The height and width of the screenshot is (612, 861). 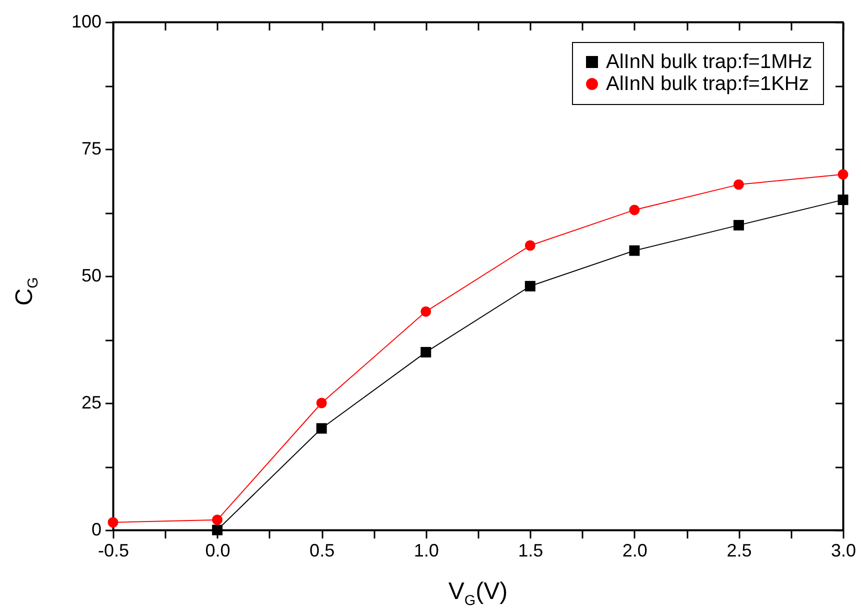 What do you see at coordinates (531, 550) in the screenshot?
I see `x-tick-label: 1.5` at bounding box center [531, 550].